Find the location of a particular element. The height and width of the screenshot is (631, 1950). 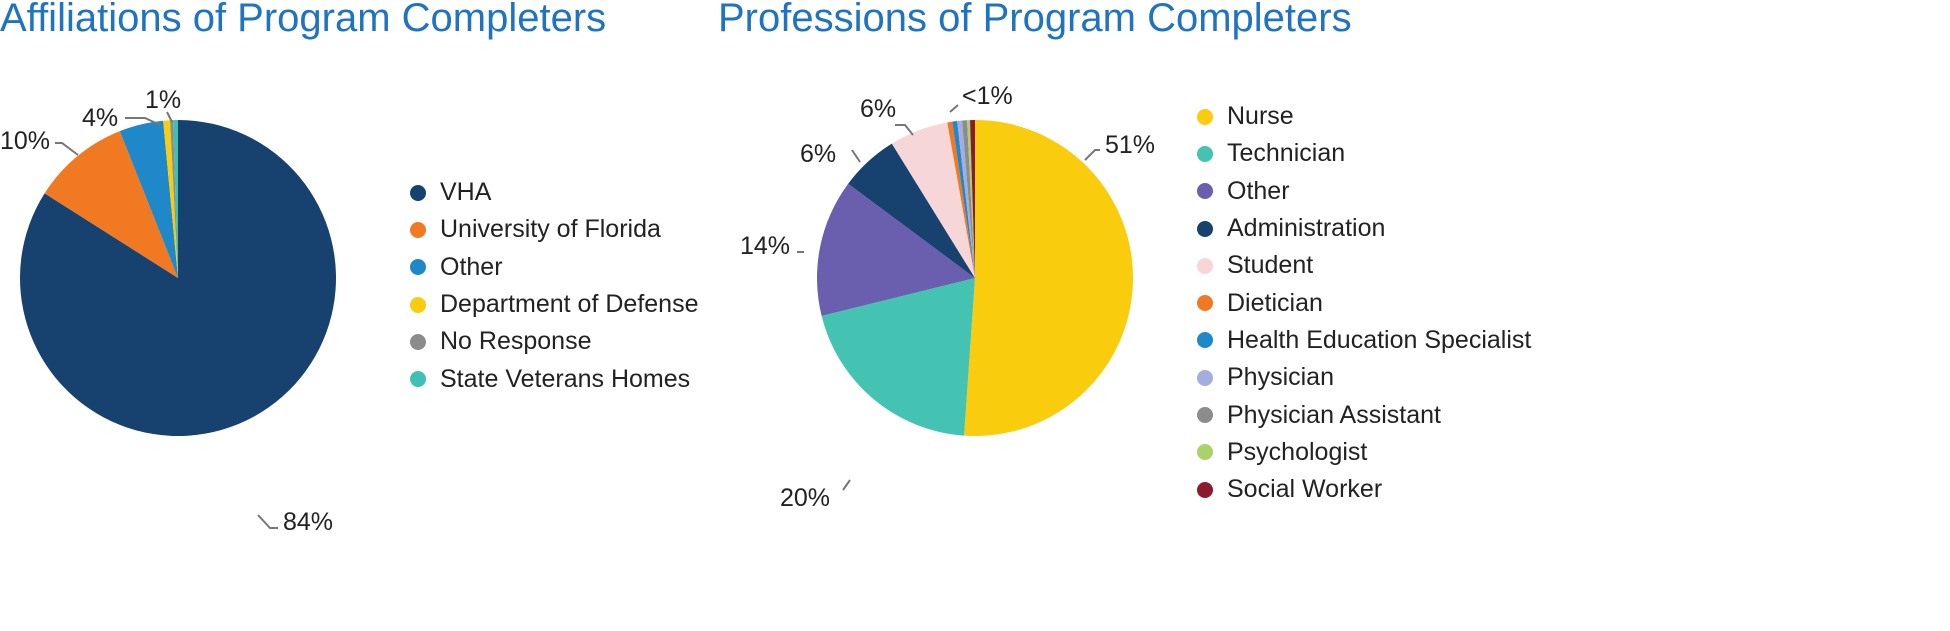

data-label-small-slices: <1% is located at coordinates (987, 96).